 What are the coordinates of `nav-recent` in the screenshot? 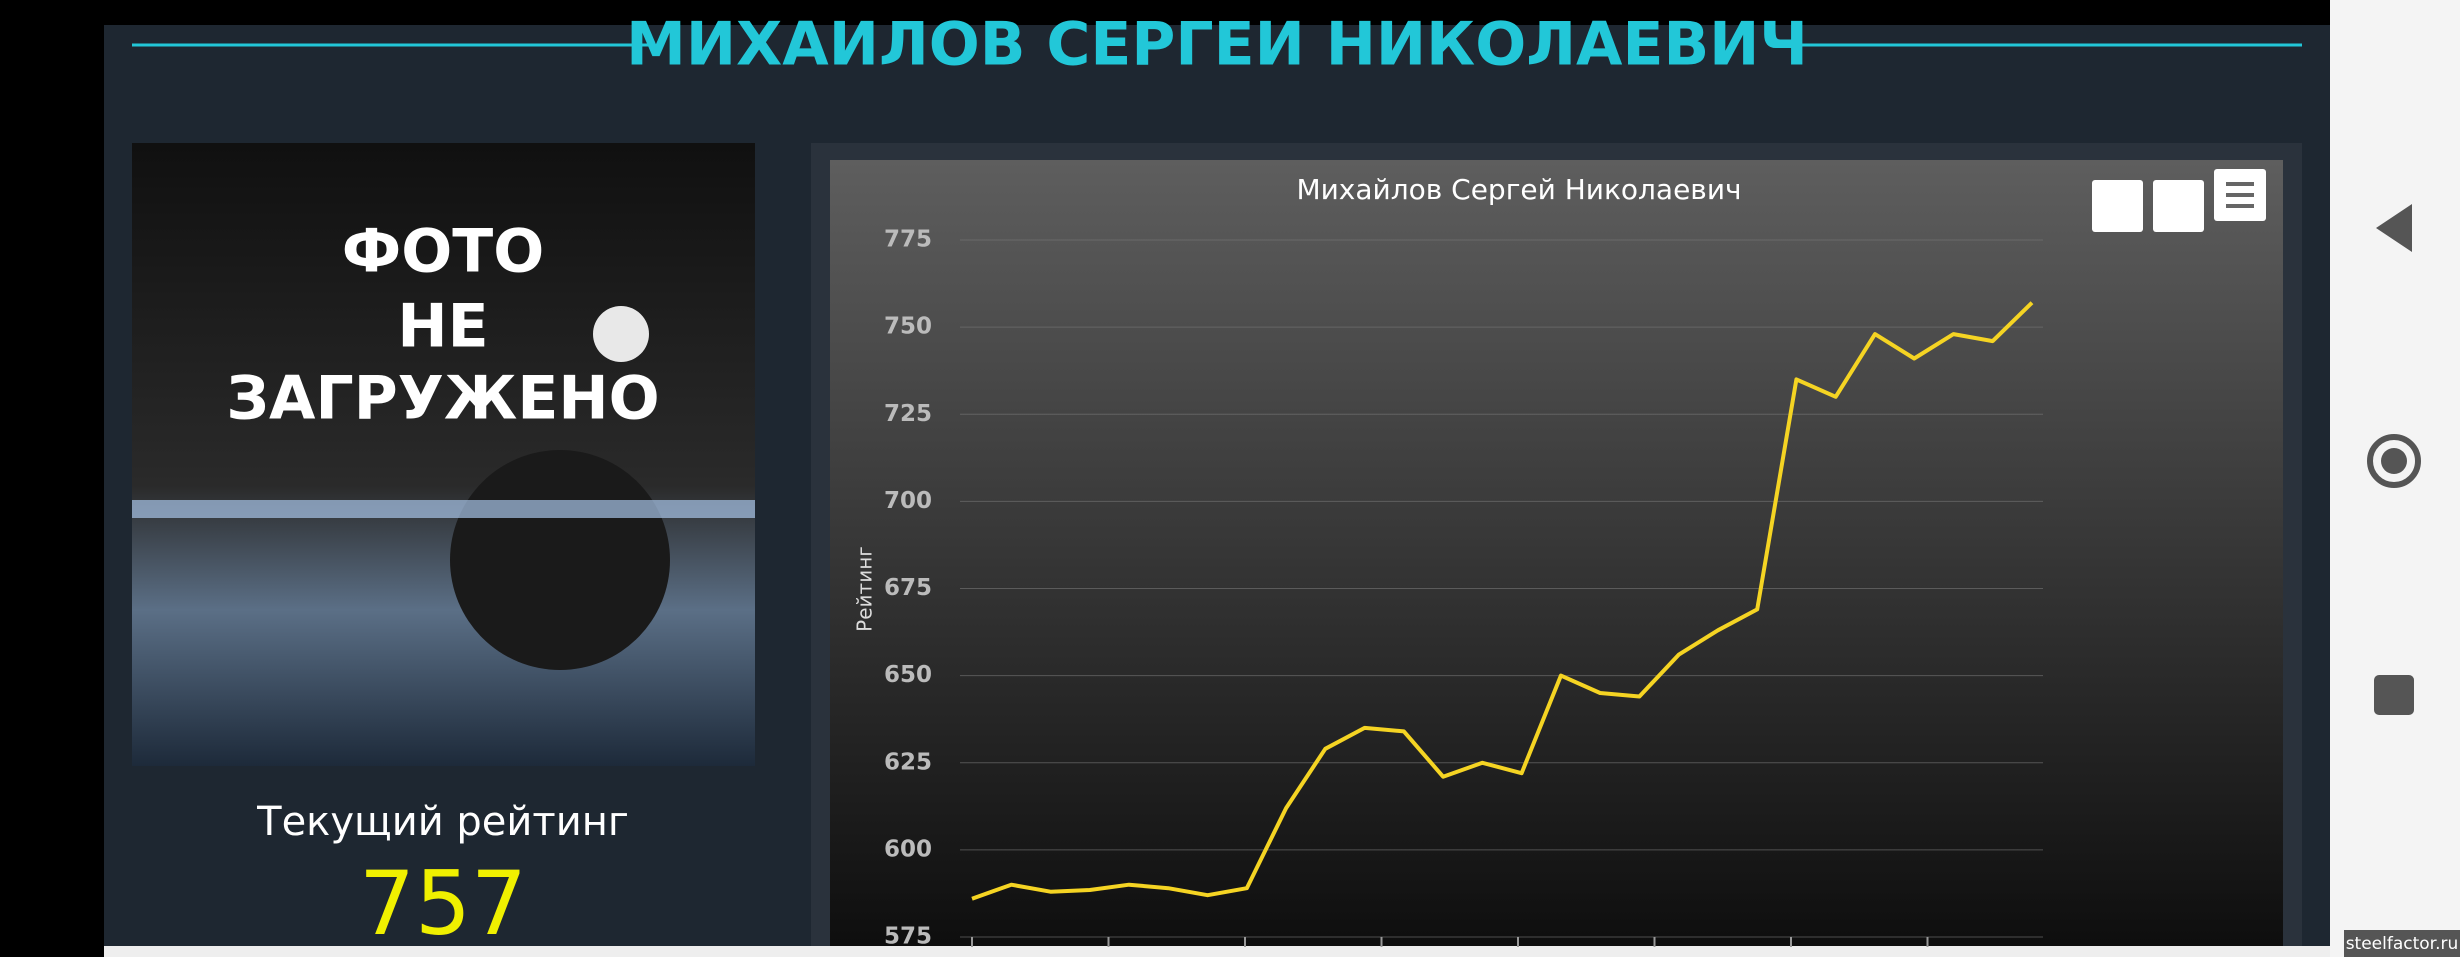 It's located at (2394, 695).